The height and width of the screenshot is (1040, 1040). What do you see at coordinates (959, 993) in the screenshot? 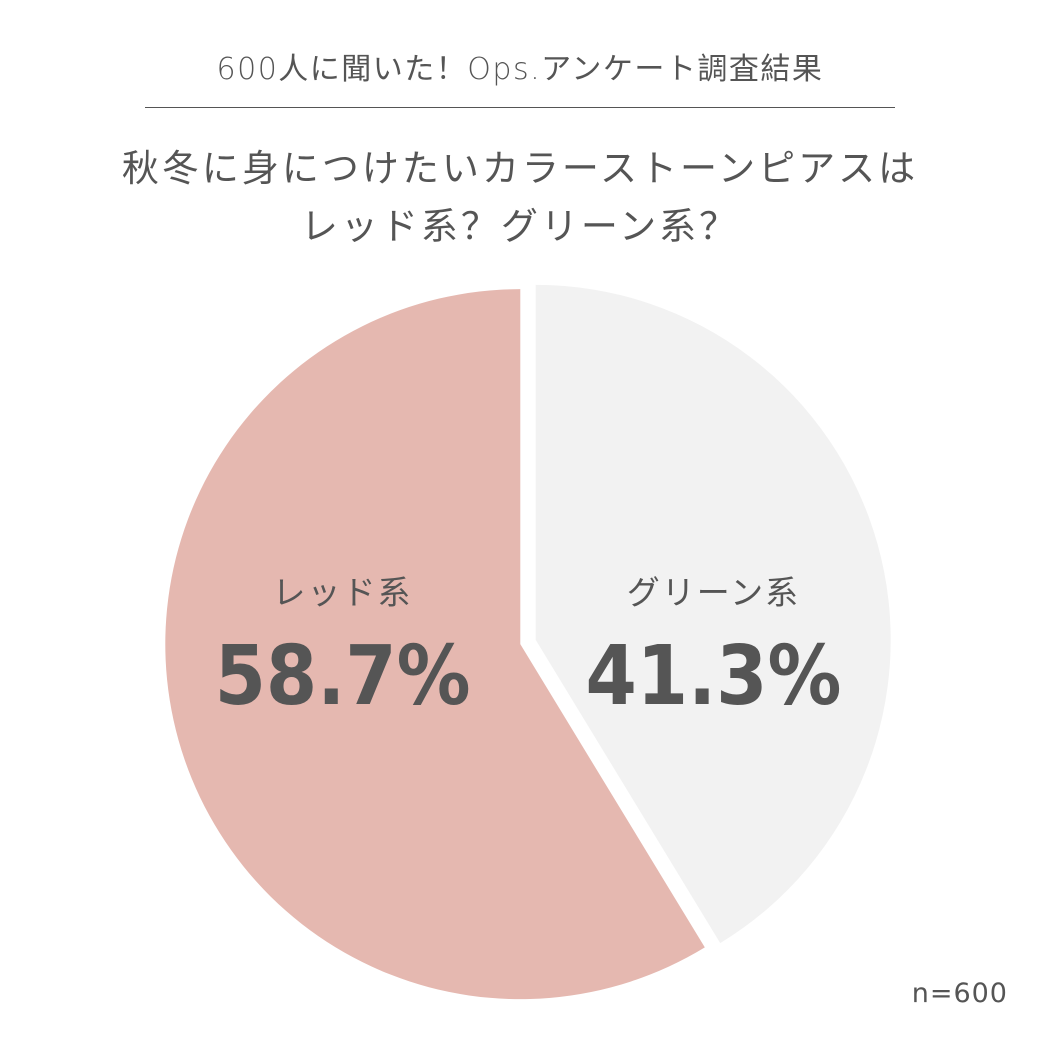
I see `sample-size-note: n=600` at bounding box center [959, 993].